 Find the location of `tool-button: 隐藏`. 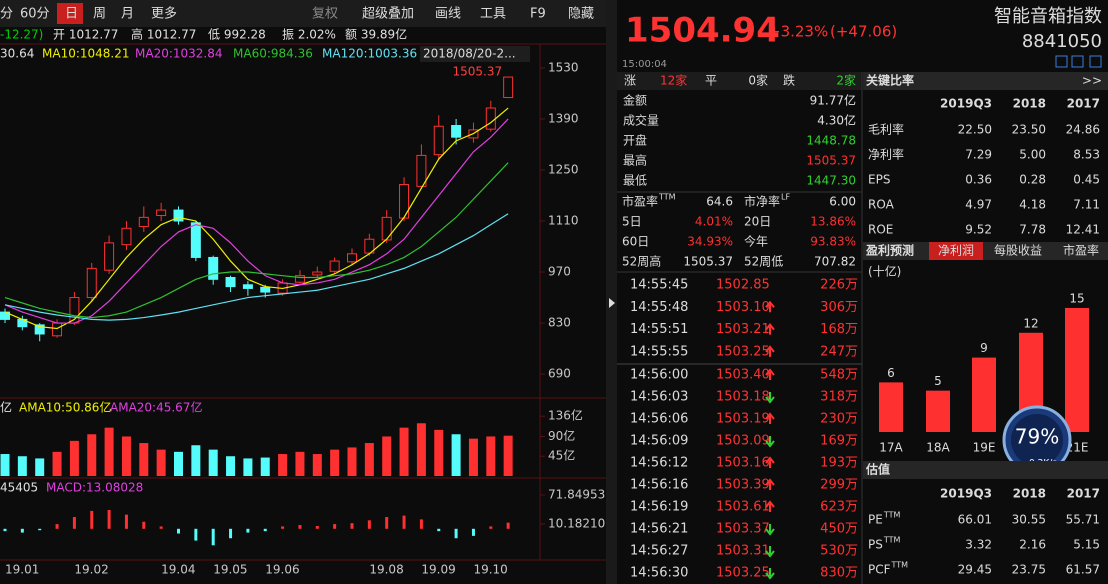

tool-button: 隐藏 is located at coordinates (581, 14).